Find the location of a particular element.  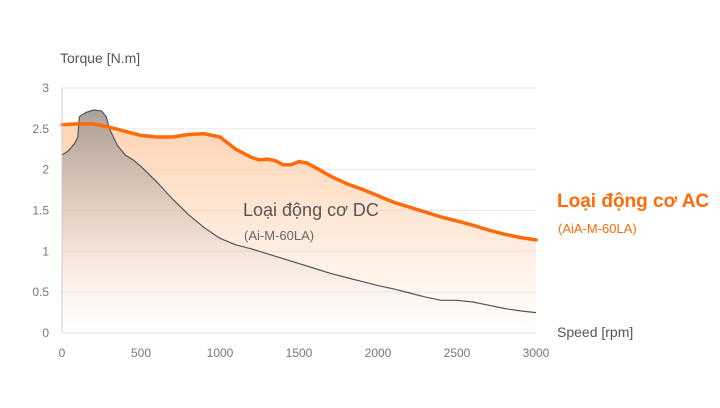

y-axis-ticks: 0 0.5 1 1.5 2 2.5 3 is located at coordinates (40, 210).